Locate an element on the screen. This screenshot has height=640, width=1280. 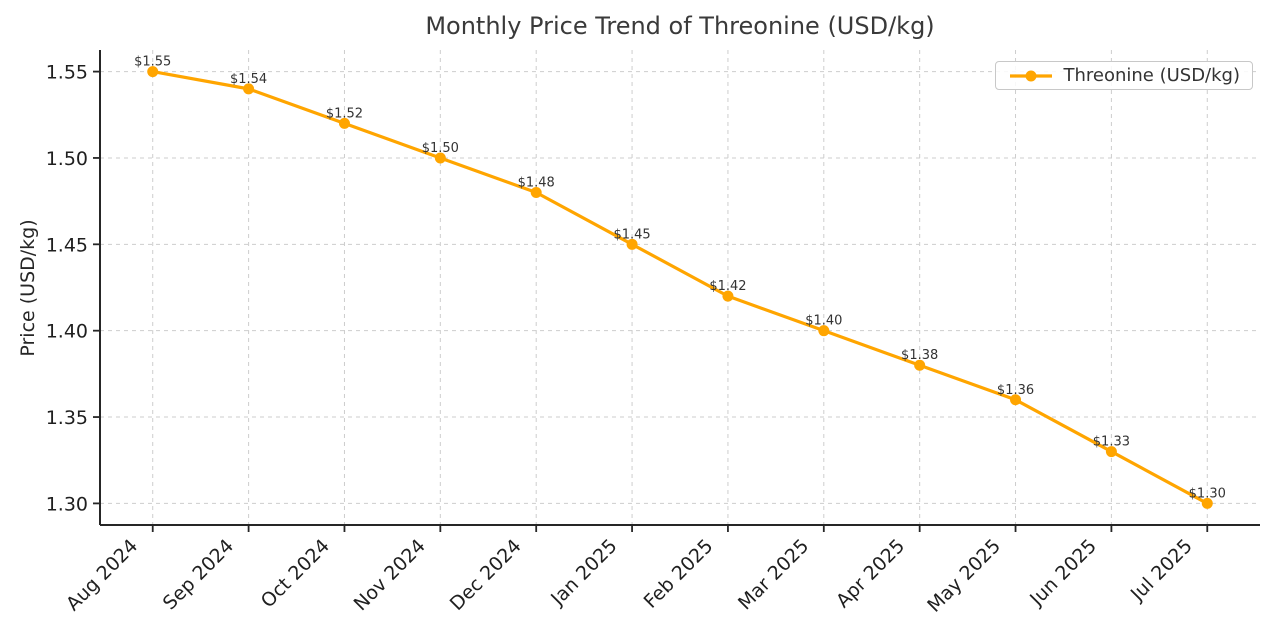
data-point-label: $1.36 is located at coordinates (1015, 390).